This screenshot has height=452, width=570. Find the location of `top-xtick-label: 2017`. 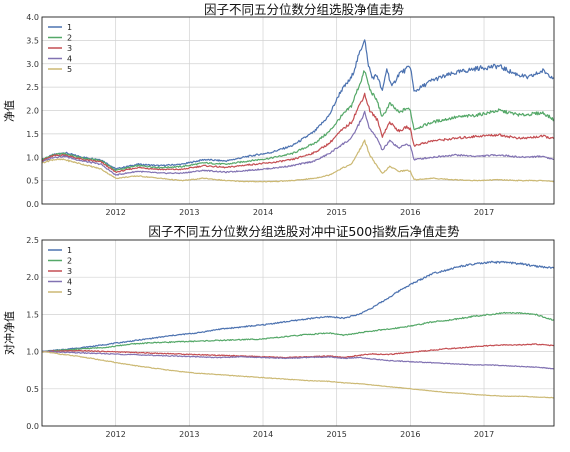

top-xtick-label: 2017 is located at coordinates (484, 212).